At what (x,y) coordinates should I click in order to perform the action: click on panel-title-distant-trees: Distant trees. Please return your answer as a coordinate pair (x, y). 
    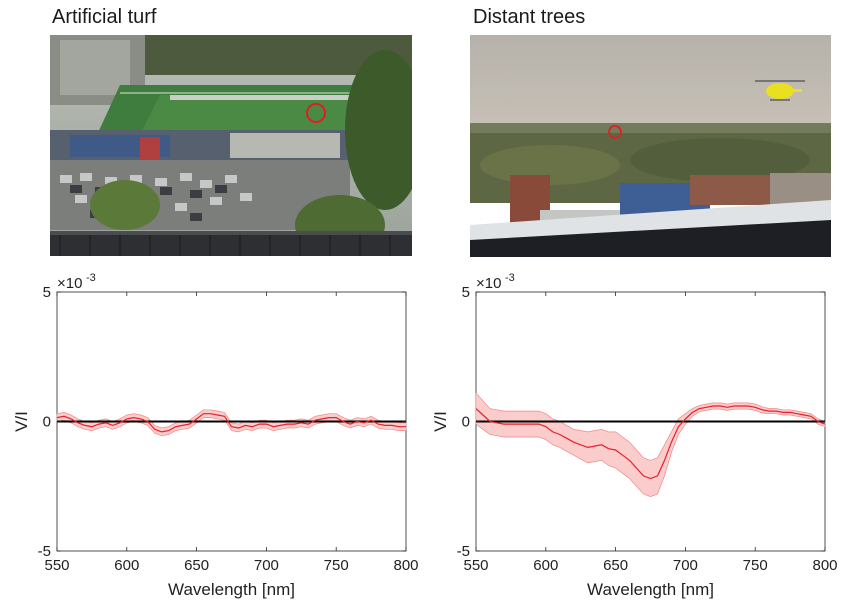
    Looking at the image, I should click on (529, 17).